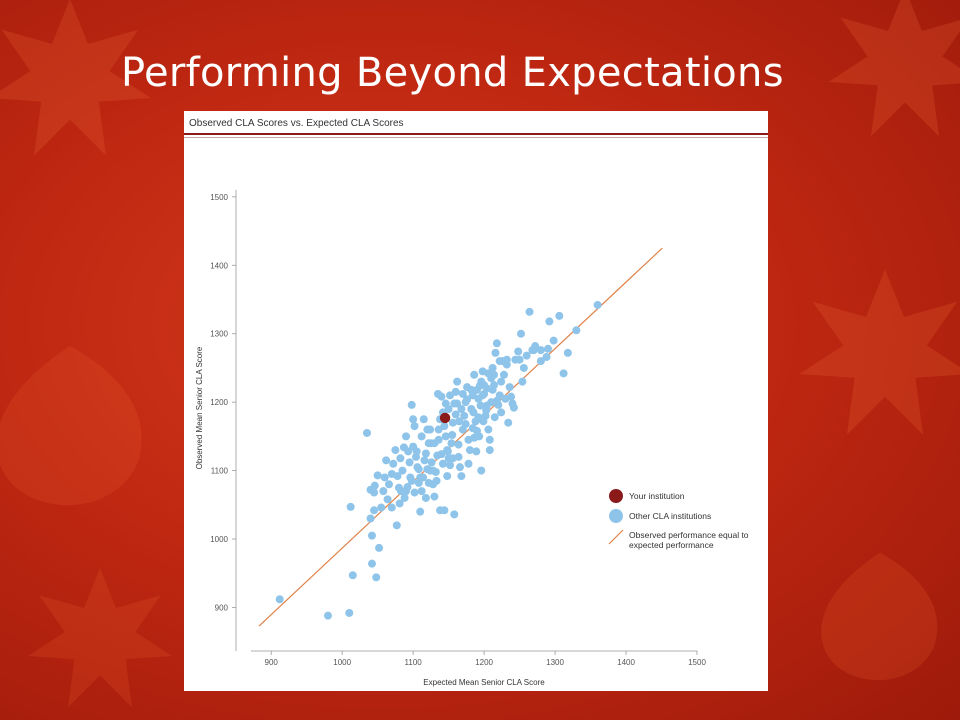 The height and width of the screenshot is (720, 960). What do you see at coordinates (671, 545) in the screenshot?
I see `legend-label-reference-line-2: expected performance` at bounding box center [671, 545].